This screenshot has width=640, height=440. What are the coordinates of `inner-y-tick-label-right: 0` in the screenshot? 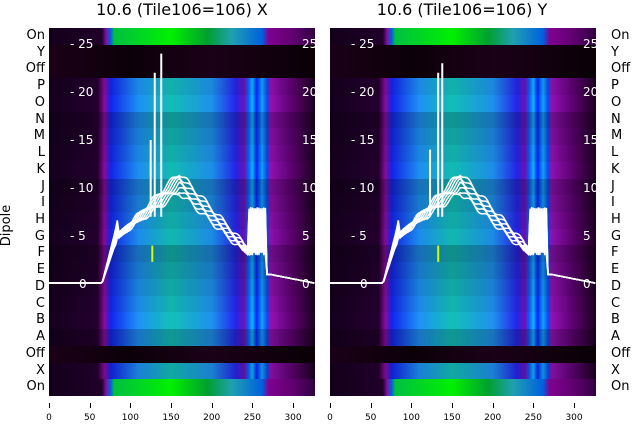 It's located at (306, 284).